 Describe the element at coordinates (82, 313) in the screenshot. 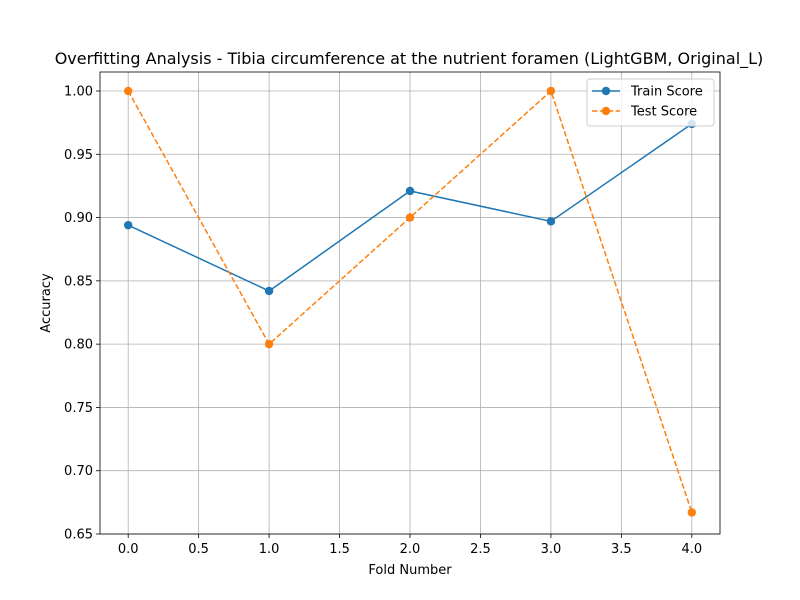

I see `y-axis-ticks: 0.65 0.70 0.75 0.80 0.85 0.90 0.95 1.00` at that location.